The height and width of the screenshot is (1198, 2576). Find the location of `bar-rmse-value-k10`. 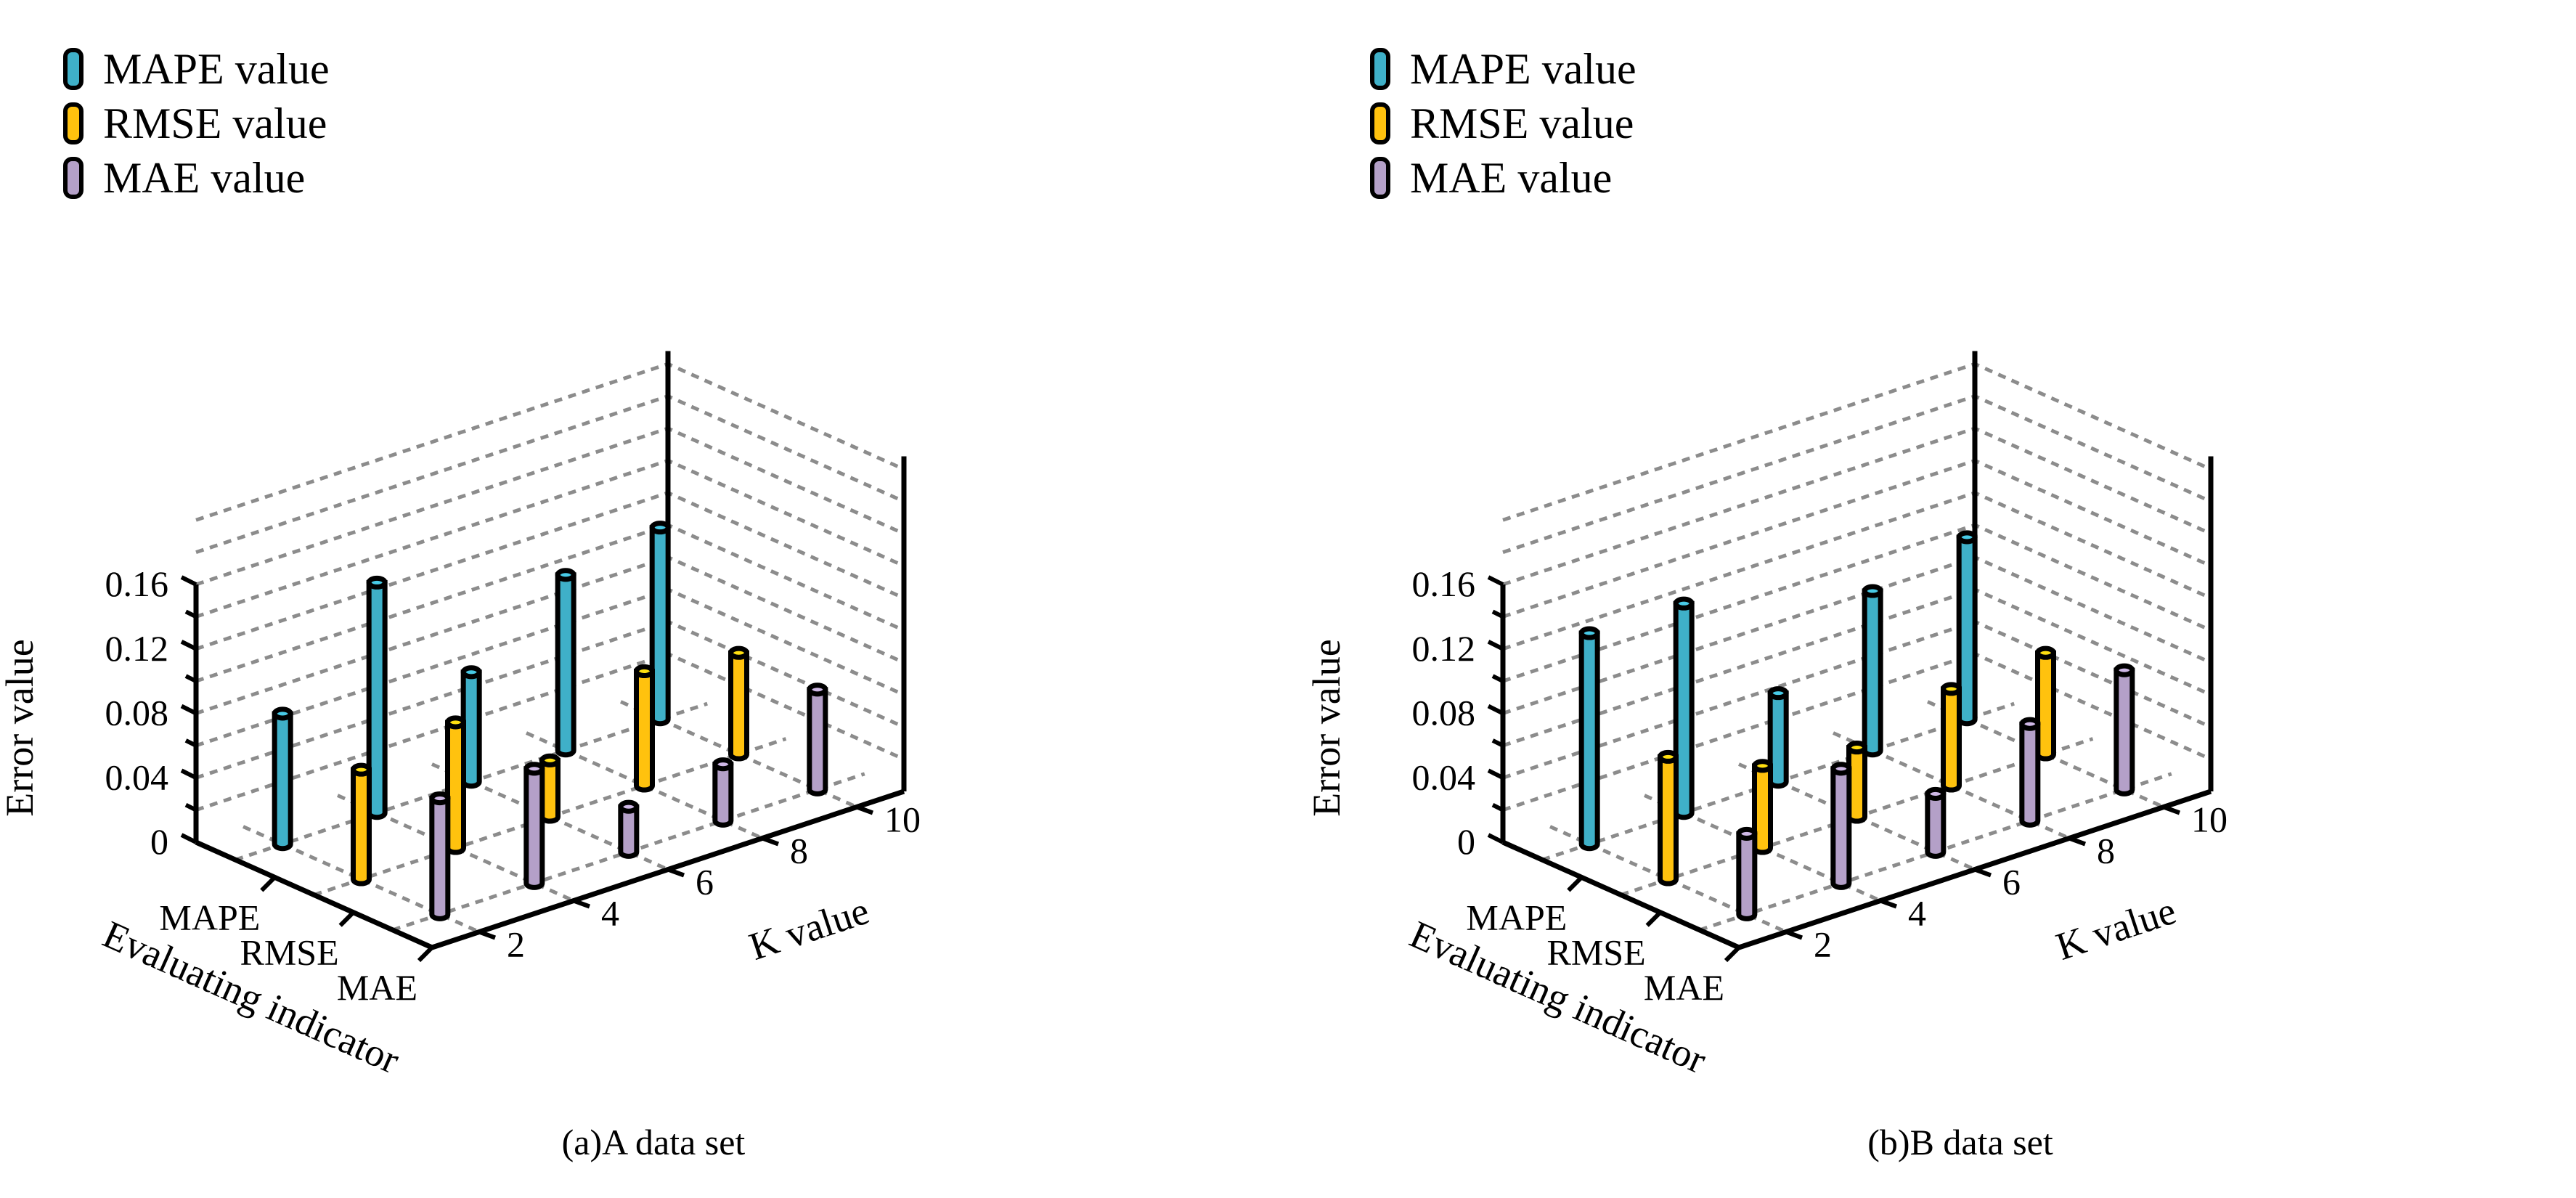

bar-rmse-value-k10 is located at coordinates (738, 703).